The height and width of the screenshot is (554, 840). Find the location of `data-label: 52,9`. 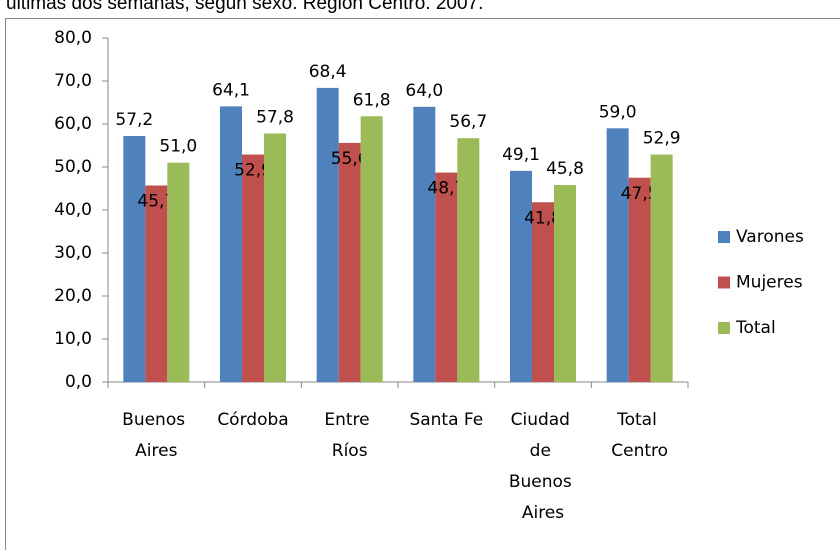

data-label: 52,9 is located at coordinates (662, 139).